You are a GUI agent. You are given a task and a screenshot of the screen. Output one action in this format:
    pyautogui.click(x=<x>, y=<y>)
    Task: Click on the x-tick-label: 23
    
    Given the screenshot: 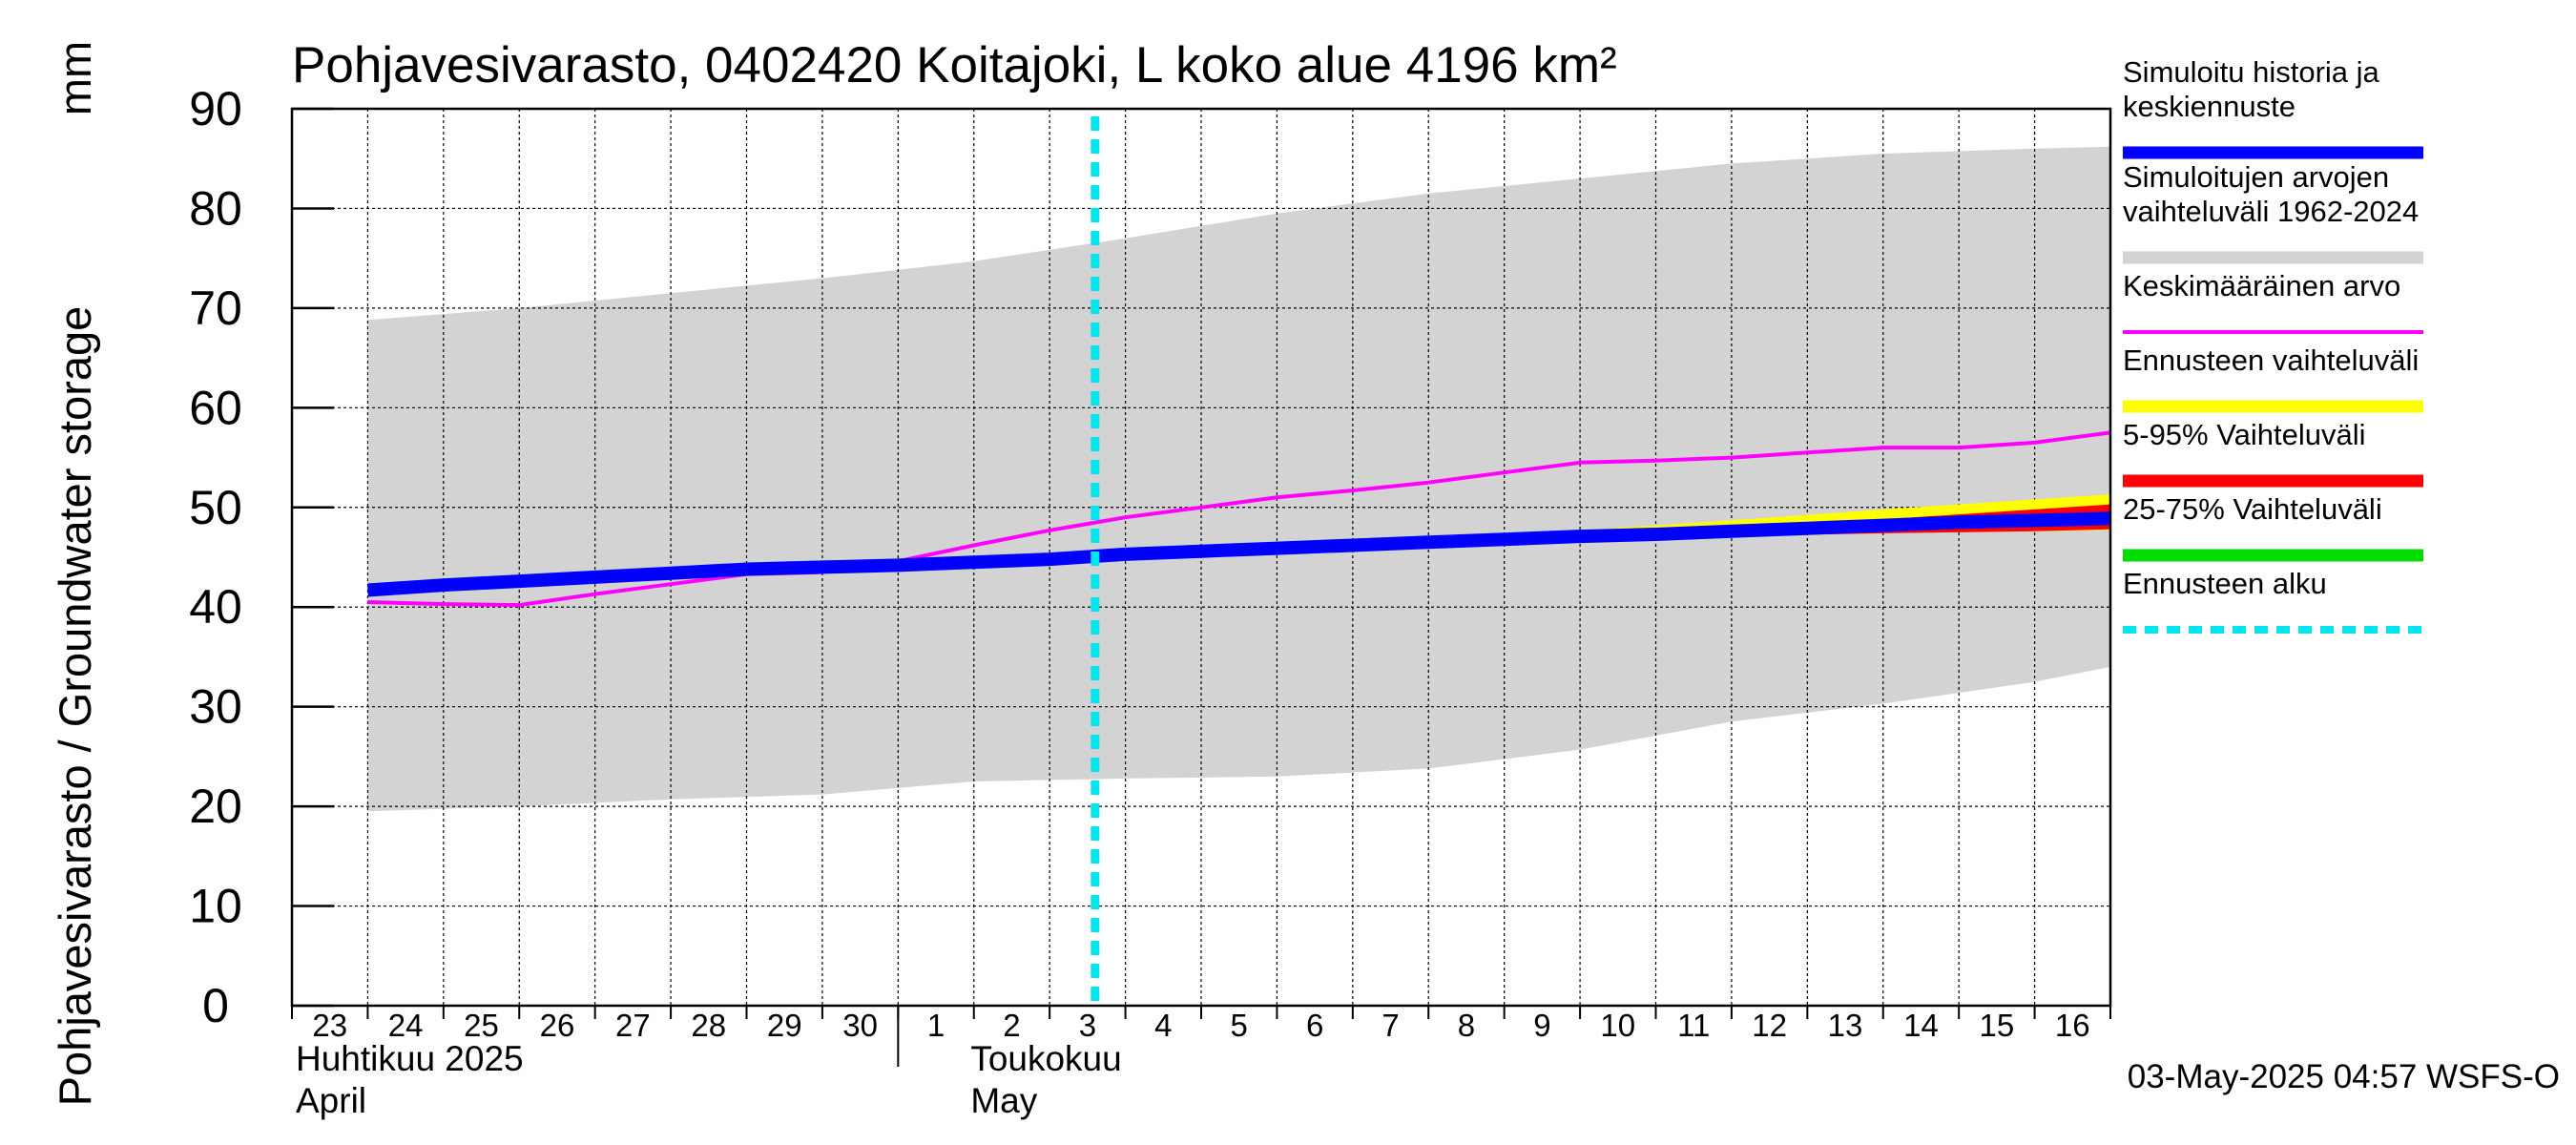 What is the action you would take?
    pyautogui.click(x=329, y=1025)
    